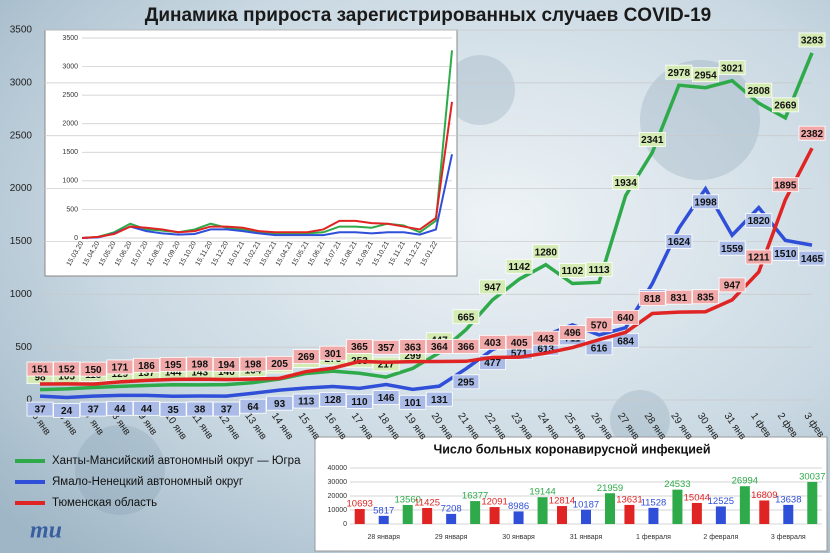 Image resolution: width=830 pixels, height=553 pixels. What do you see at coordinates (306, 357) in the screenshot?
I see `data-label: 269` at bounding box center [306, 357].